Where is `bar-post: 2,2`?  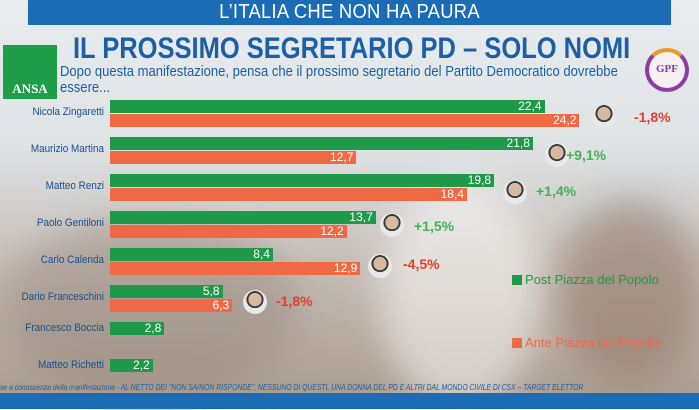 bar-post: 2,2 is located at coordinates (131, 365).